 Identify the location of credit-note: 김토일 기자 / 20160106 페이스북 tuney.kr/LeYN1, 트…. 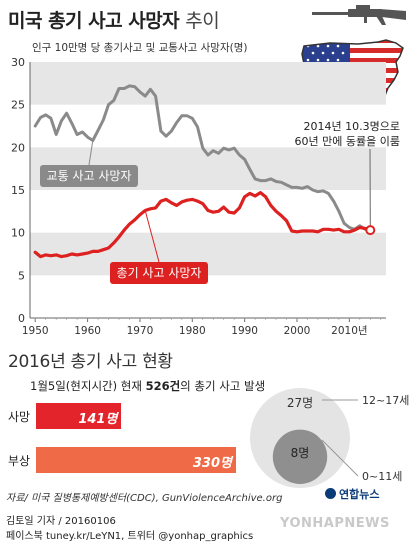
(129, 529).